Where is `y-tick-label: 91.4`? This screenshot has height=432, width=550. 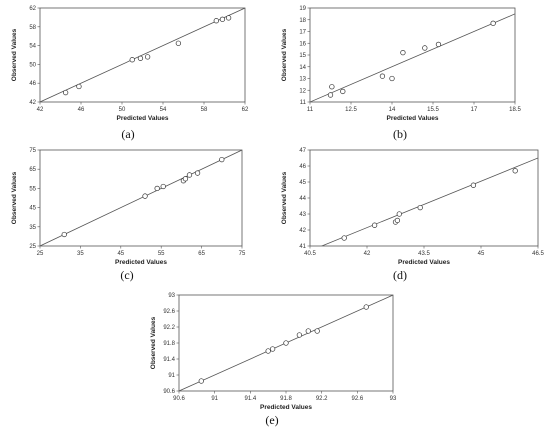 y-tick-label: 91.4 is located at coordinates (169, 360).